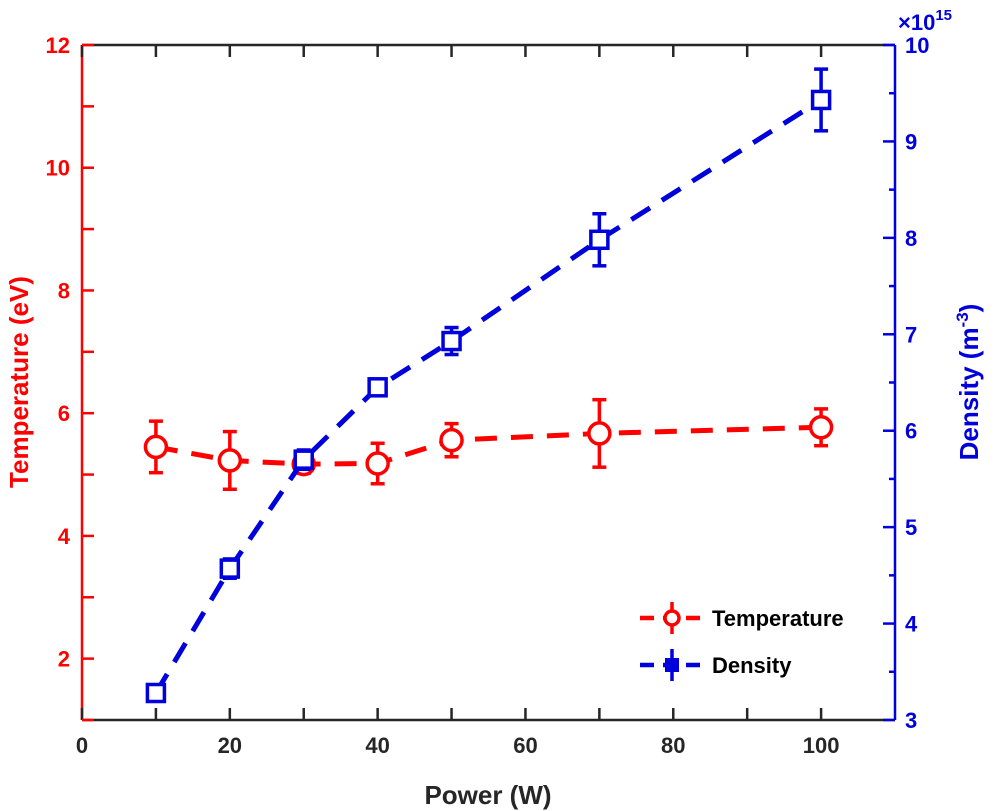 This screenshot has width=997, height=811. What do you see at coordinates (64, 290) in the screenshot?
I see `left-tick-label-8: 8` at bounding box center [64, 290].